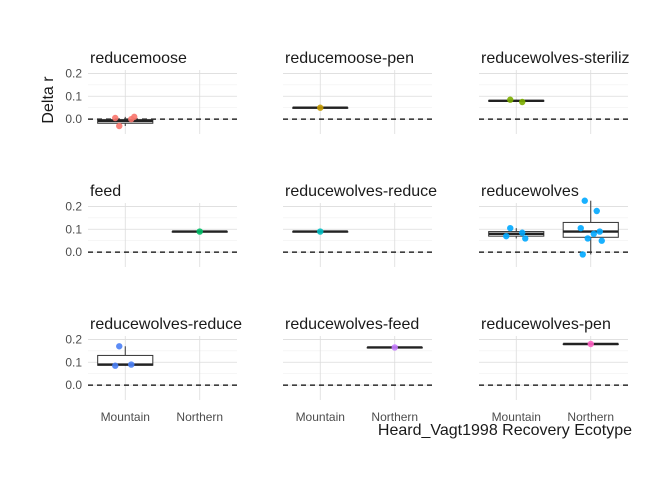 This screenshot has width=672, height=485. Describe the element at coordinates (505, 430) in the screenshot. I see `x-axis-label: Heard_Vagt1998 Recovery Ecotype` at that location.